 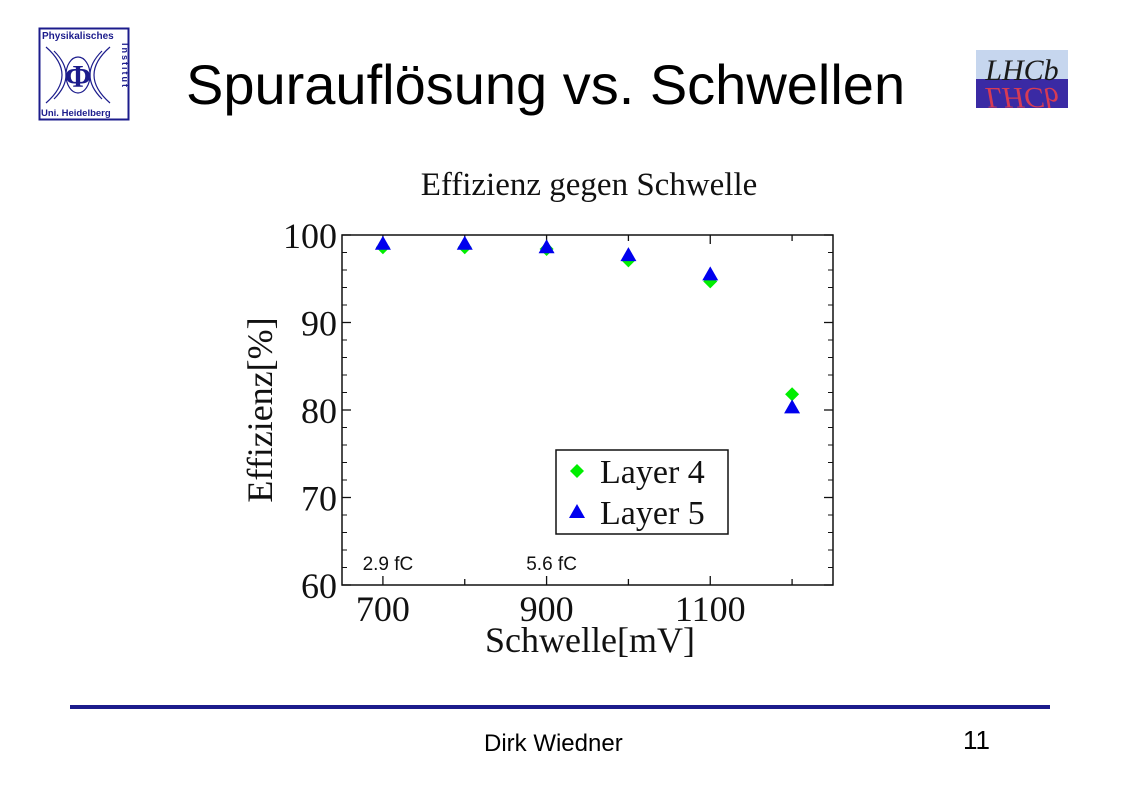 I want to click on x-tick-label-1: 900, so click(x=547, y=609).